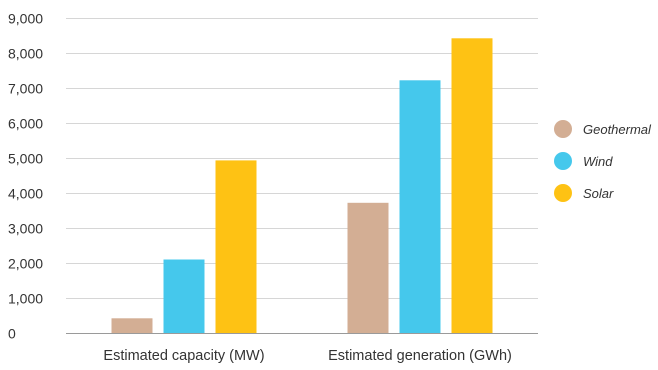  Describe the element at coordinates (184, 296) in the screenshot. I see `bar-wind-capacity` at that location.